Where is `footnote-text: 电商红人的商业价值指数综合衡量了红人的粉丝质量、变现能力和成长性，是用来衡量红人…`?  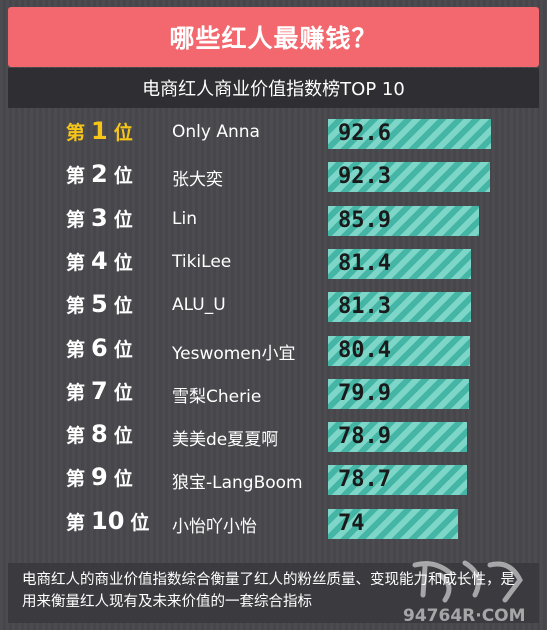
footnote-text: 电商红人的商业价值指数综合衡量了红人的粉丝质量、变现能力和成长性，是用来衡量红人… is located at coordinates (268, 591).